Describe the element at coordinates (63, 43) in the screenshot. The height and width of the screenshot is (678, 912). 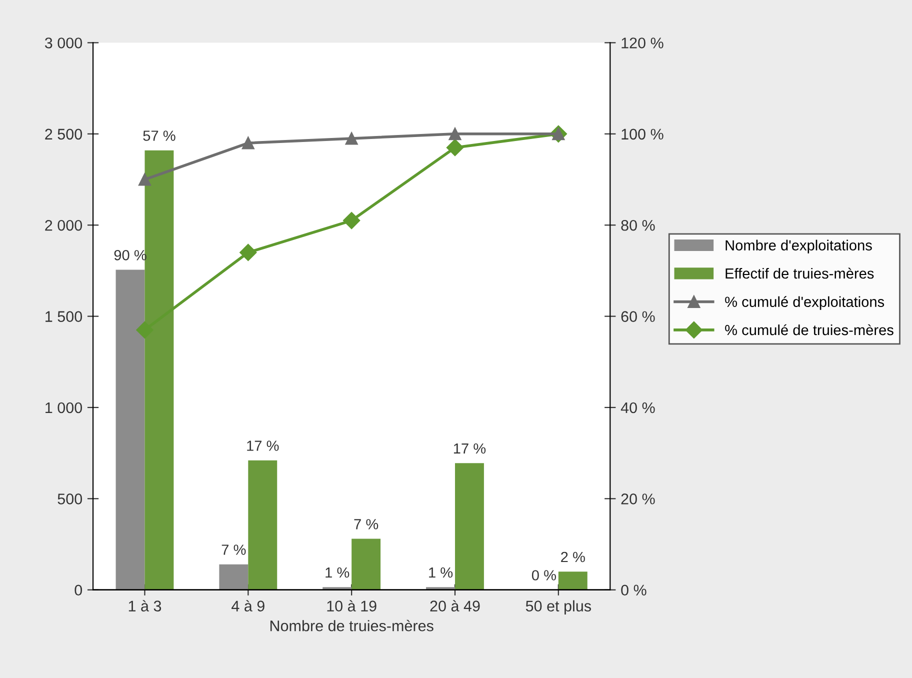
I see `y-tick-label: 3 000` at that location.